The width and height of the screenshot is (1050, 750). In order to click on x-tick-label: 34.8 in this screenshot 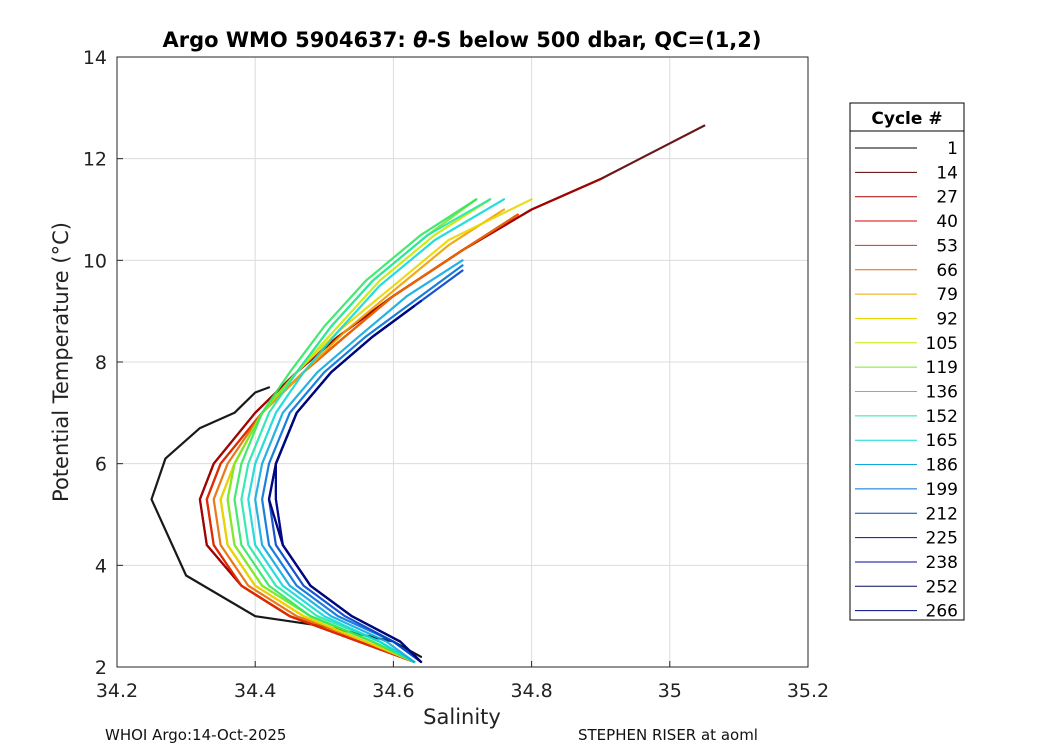, I will do `click(531, 691)`.